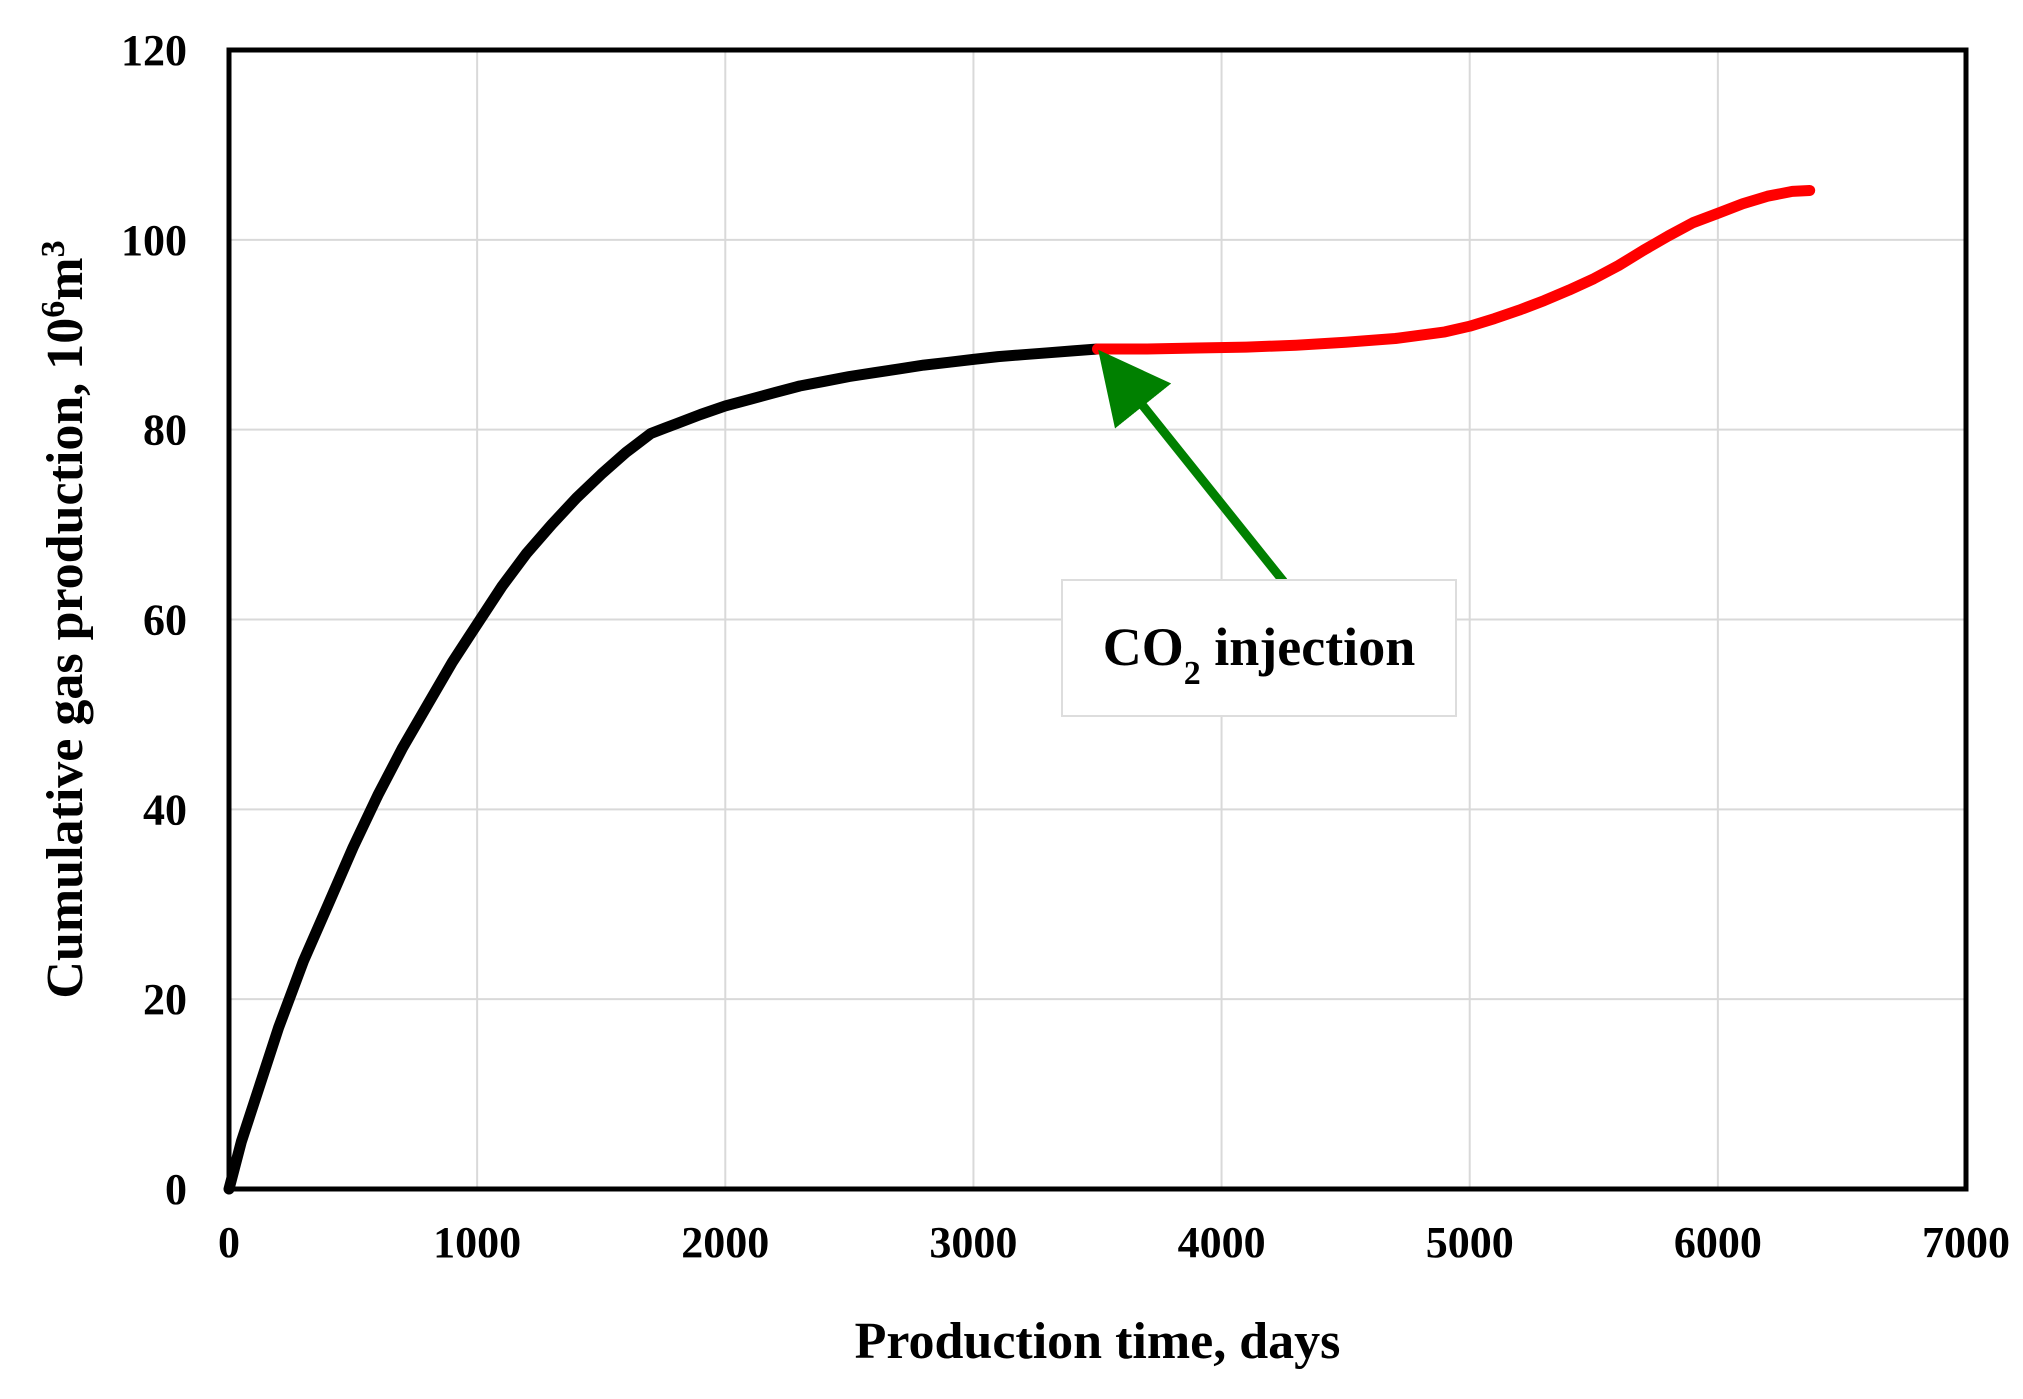 This screenshot has height=1399, width=2023. Describe the element at coordinates (1470, 1242) in the screenshot. I see `x-tick-label: 5000` at that location.